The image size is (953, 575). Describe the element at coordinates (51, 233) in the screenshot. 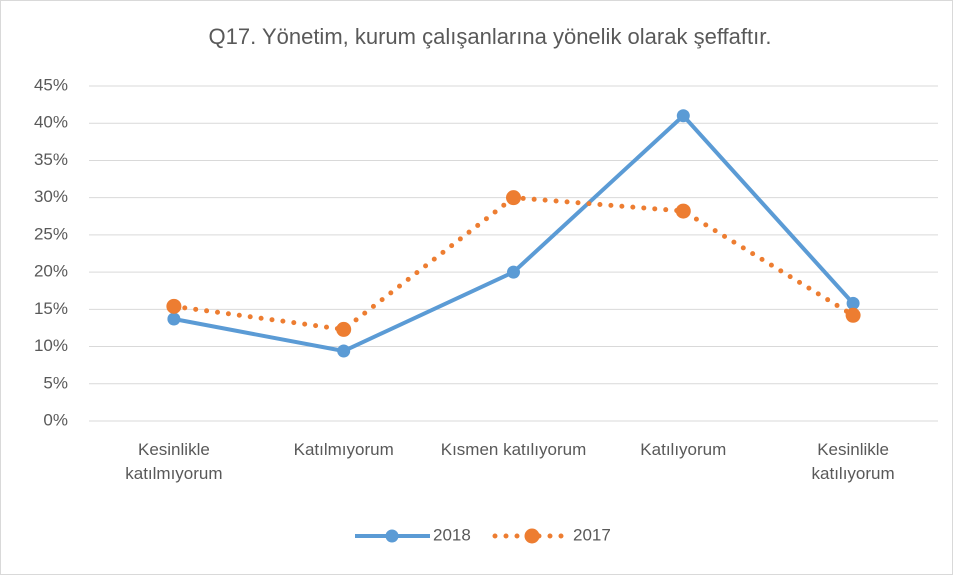

I see `y-tick-label: 25%` at that location.